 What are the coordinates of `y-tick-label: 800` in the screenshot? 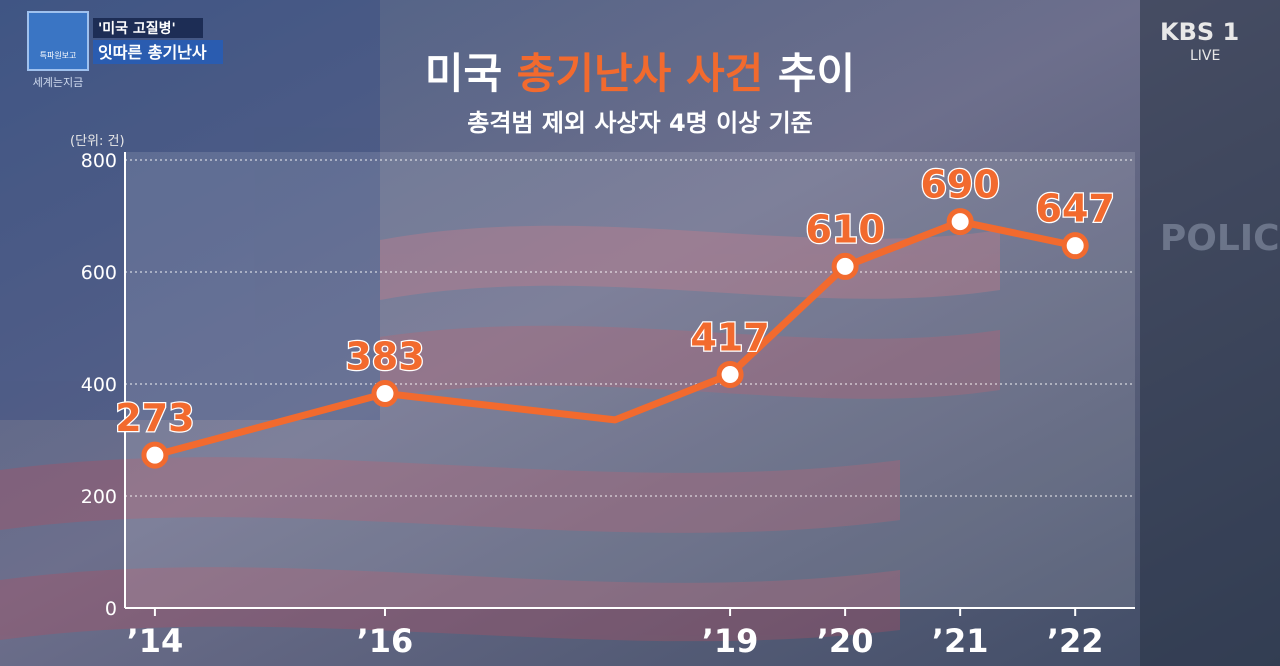 It's located at (99, 161).